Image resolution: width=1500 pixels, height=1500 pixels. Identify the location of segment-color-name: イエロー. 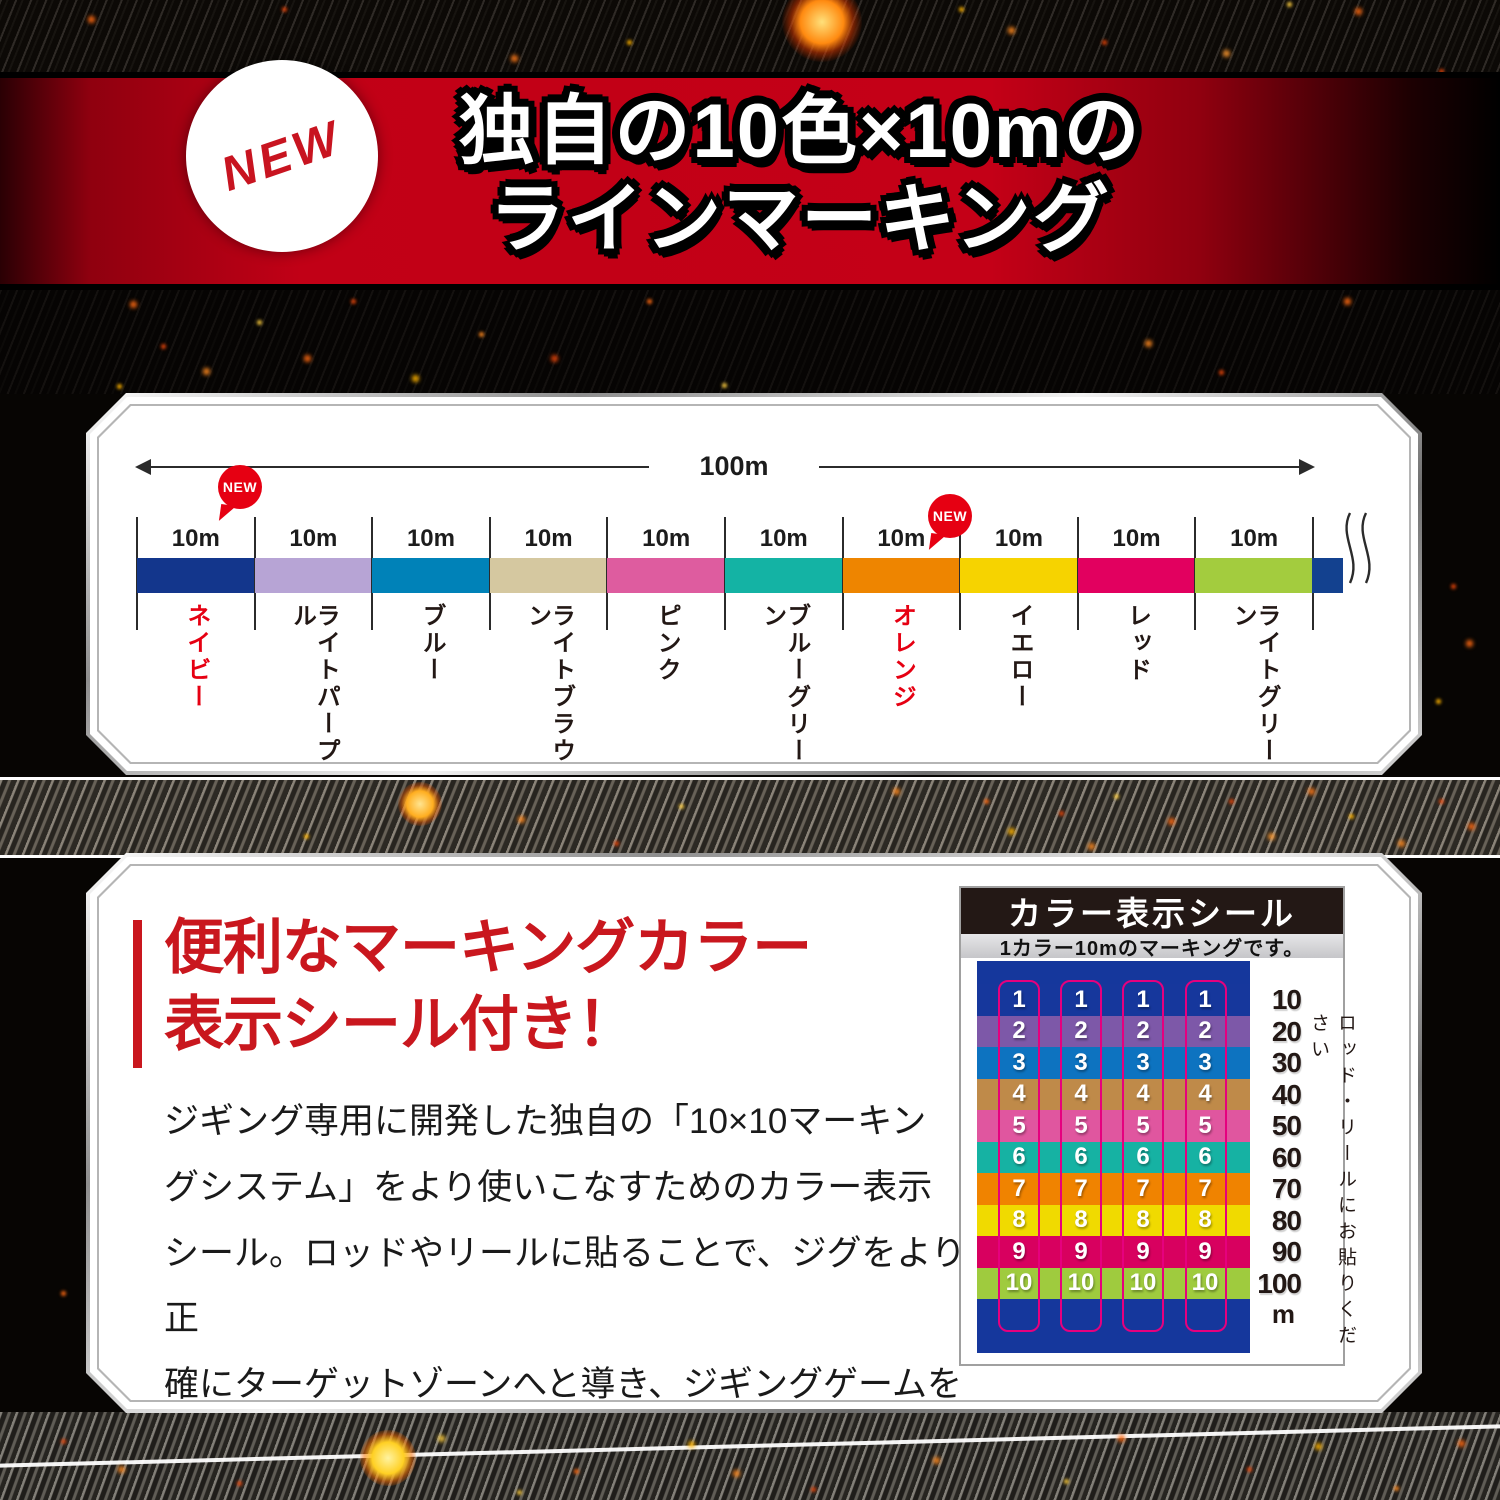
(1019, 657).